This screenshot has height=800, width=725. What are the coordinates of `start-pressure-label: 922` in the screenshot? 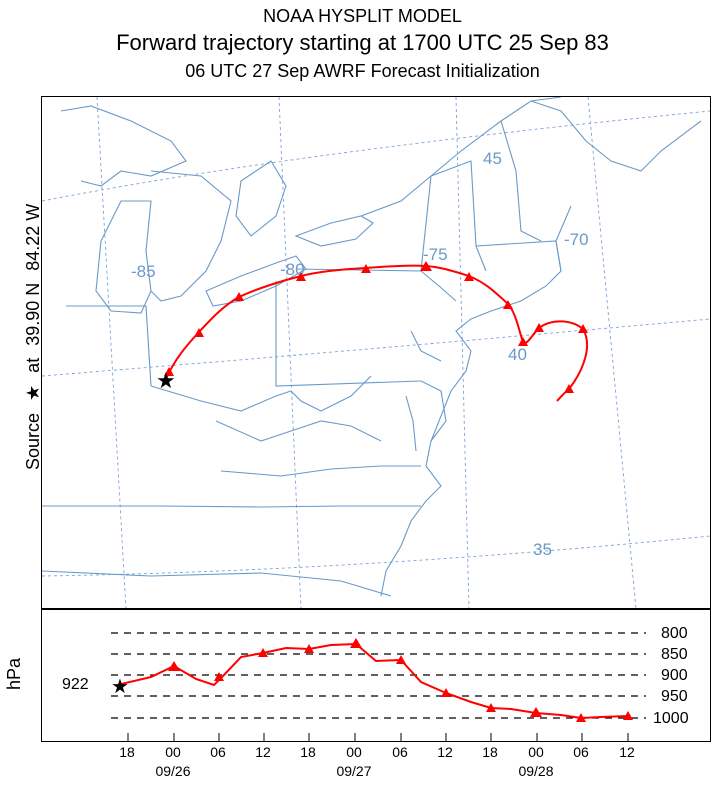 It's located at (75, 684).